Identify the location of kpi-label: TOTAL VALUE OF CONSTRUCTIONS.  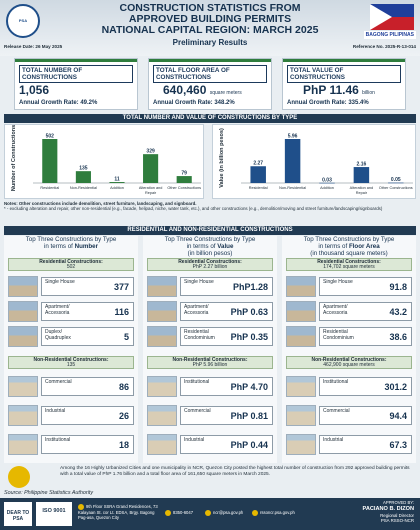
(344, 74).